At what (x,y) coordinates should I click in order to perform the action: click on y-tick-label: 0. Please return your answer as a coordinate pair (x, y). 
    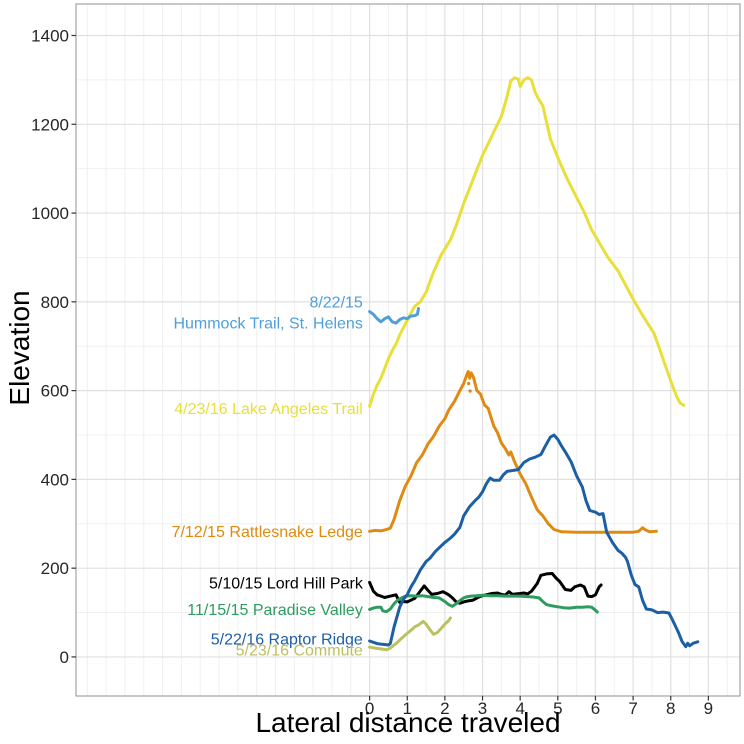
    Looking at the image, I should click on (64, 657).